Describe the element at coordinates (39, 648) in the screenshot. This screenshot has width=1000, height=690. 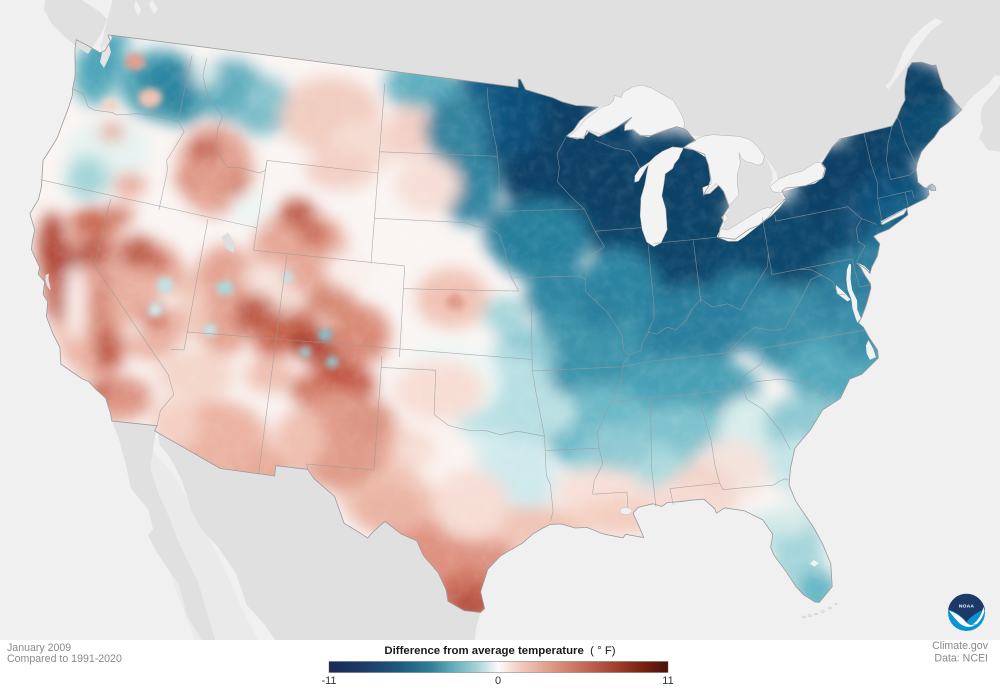
I see `svg-text: January 2009` at that location.